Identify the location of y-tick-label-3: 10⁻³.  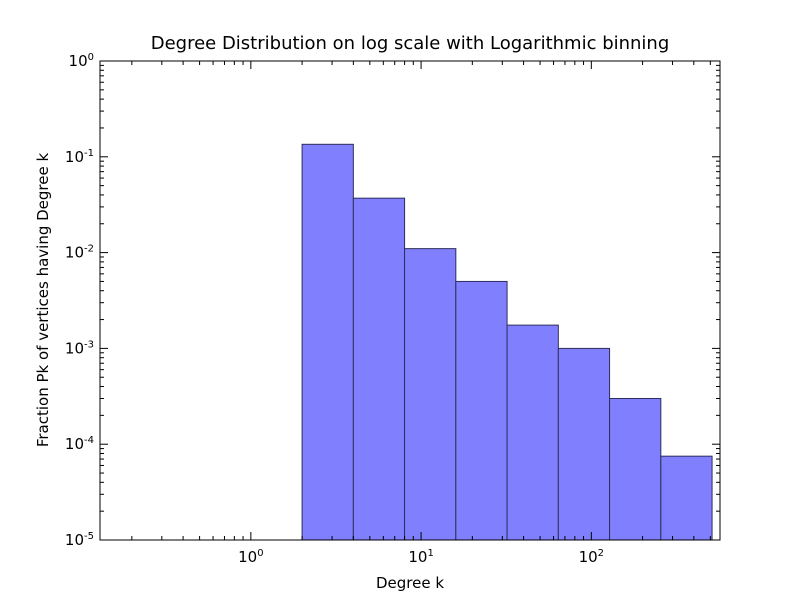
(79, 348).